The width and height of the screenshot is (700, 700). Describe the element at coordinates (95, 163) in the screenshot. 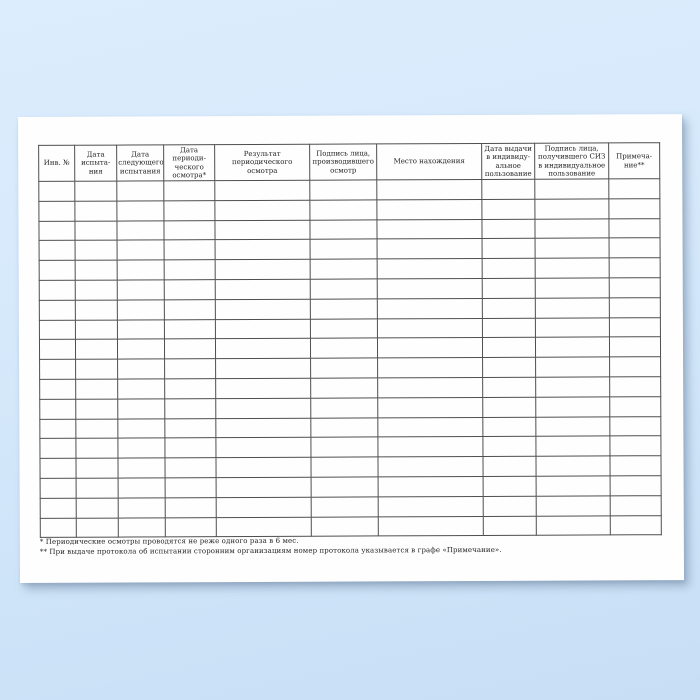

I see `column-header-2: Дата испыта- ния` at that location.